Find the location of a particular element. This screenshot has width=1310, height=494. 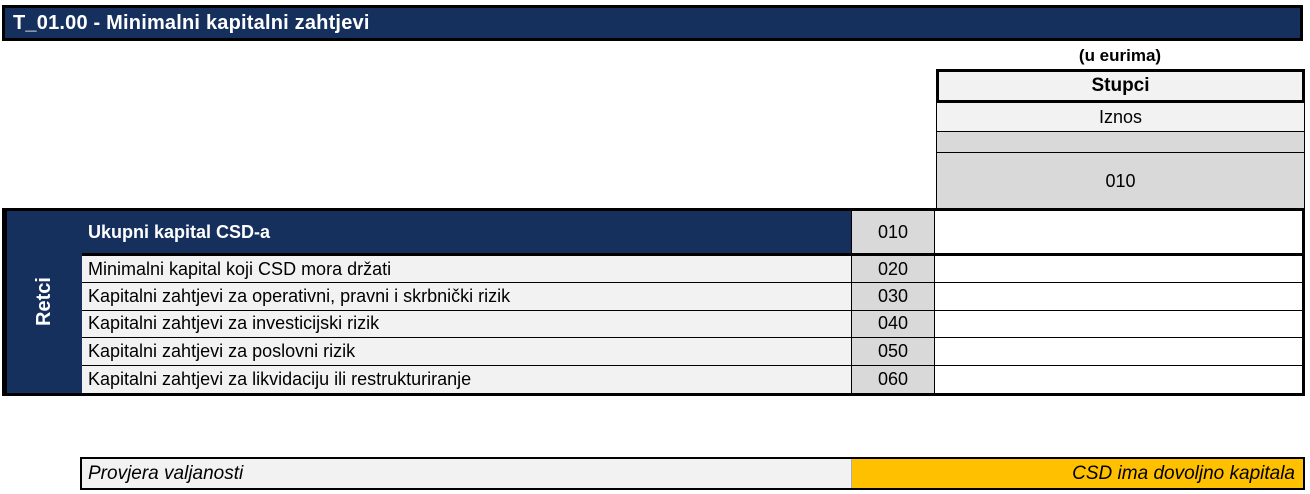

row-code: 040 is located at coordinates (893, 324).